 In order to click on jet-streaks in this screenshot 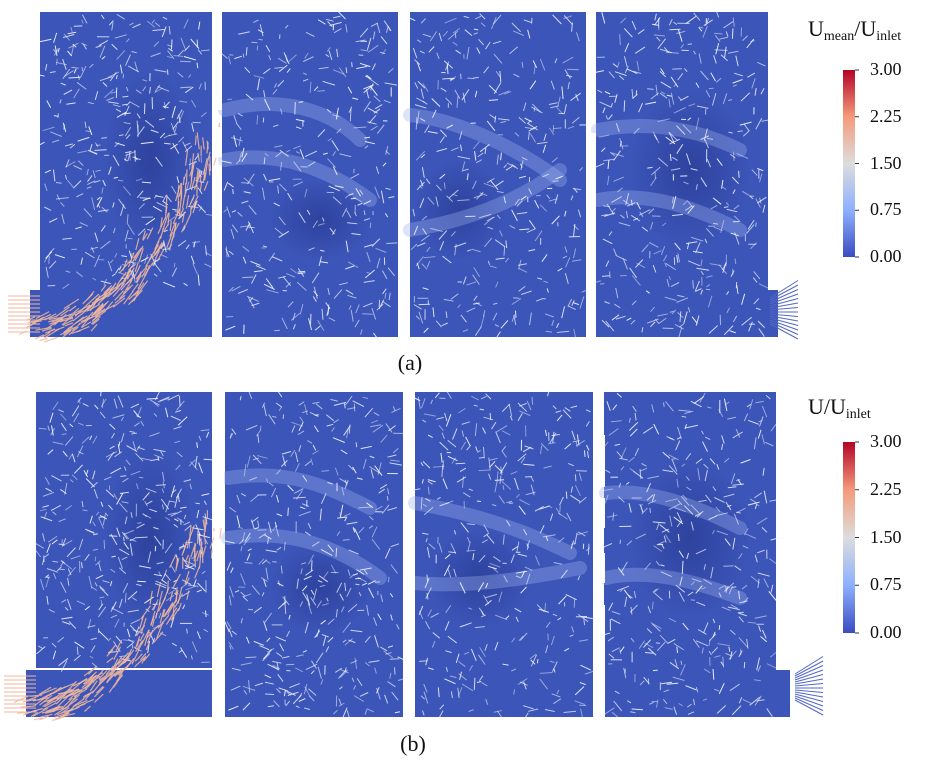, I will do `click(484, 536)`.